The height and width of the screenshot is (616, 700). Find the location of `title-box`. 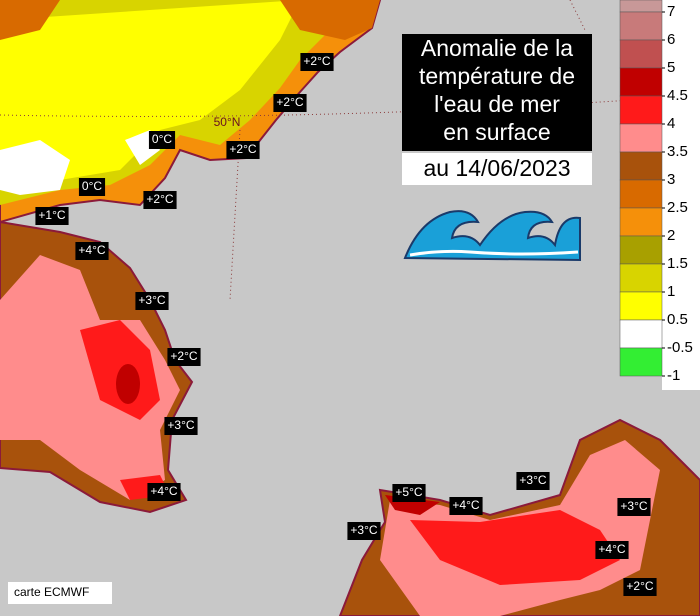

title-box is located at coordinates (497, 92).